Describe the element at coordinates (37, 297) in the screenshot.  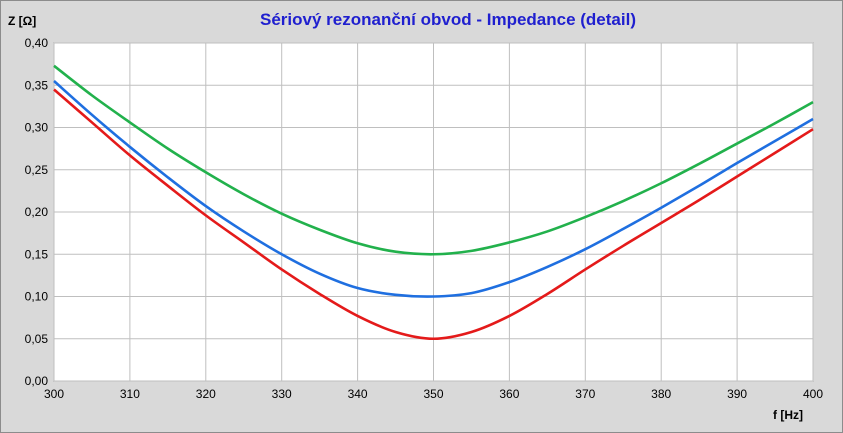
I see `y-tick-label: 0,10` at that location.